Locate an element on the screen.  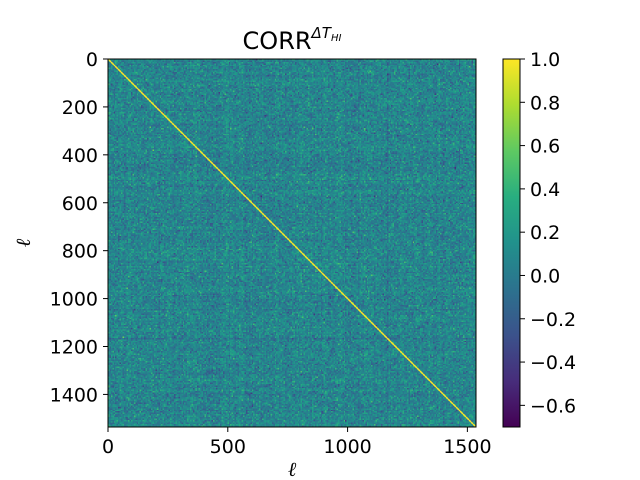
colorbar: 1.0 0.8 0.6 0.4 0.2 0.0 −0.2 −0.4 −0.6 is located at coordinates (539, 238).